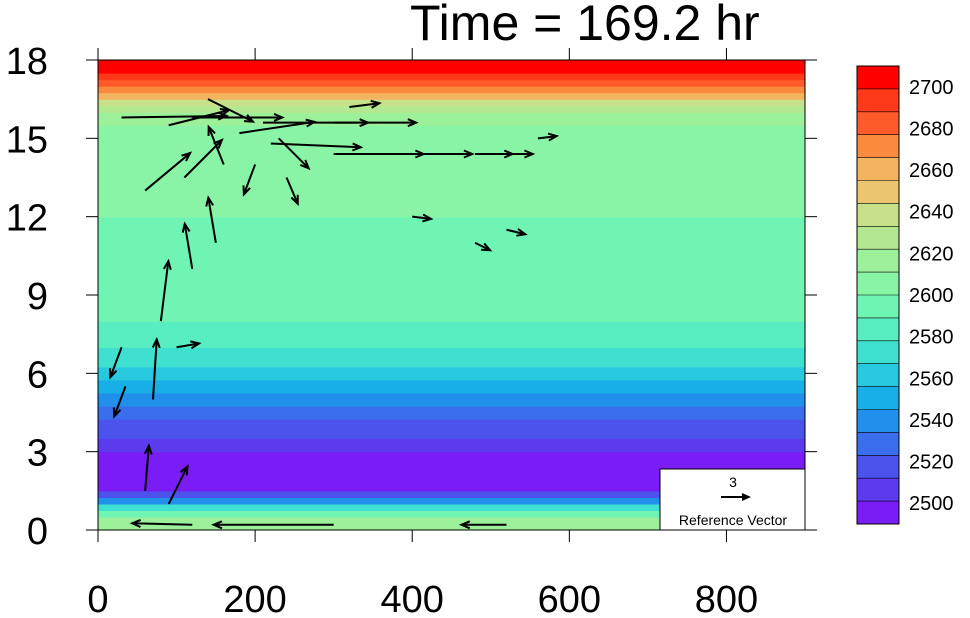 The width and height of the screenshot is (970, 618). Describe the element at coordinates (733, 482) in the screenshot. I see `reference-vector-value: 3` at that location.